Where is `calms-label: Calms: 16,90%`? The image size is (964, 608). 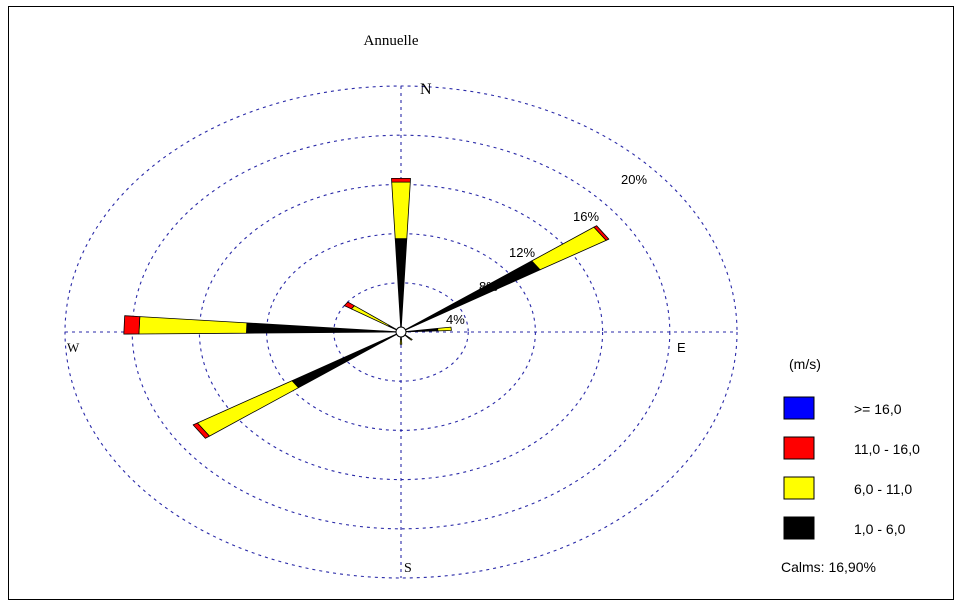 calms-label: Calms: 16,90% is located at coordinates (828, 567).